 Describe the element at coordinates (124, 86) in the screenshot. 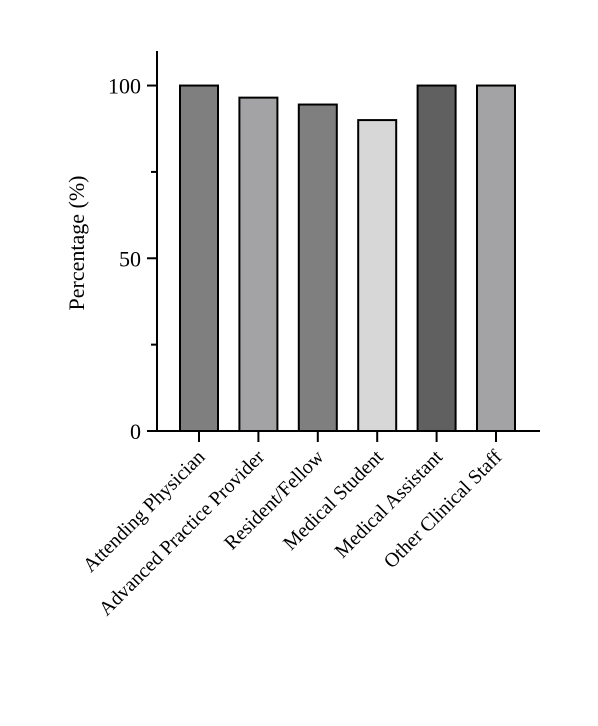

I see `y-tick-label: 100` at that location.